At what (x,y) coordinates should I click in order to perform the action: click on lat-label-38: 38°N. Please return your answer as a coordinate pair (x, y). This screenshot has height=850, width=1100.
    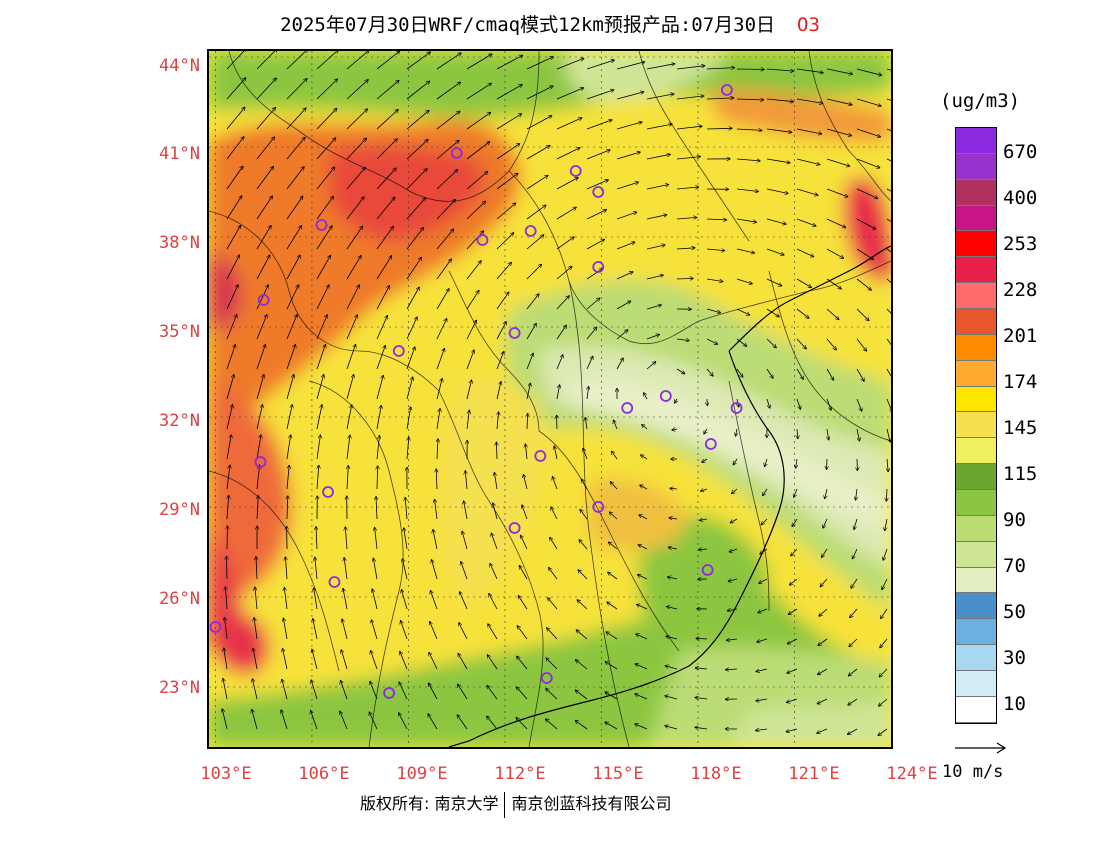
    Looking at the image, I should click on (179, 243).